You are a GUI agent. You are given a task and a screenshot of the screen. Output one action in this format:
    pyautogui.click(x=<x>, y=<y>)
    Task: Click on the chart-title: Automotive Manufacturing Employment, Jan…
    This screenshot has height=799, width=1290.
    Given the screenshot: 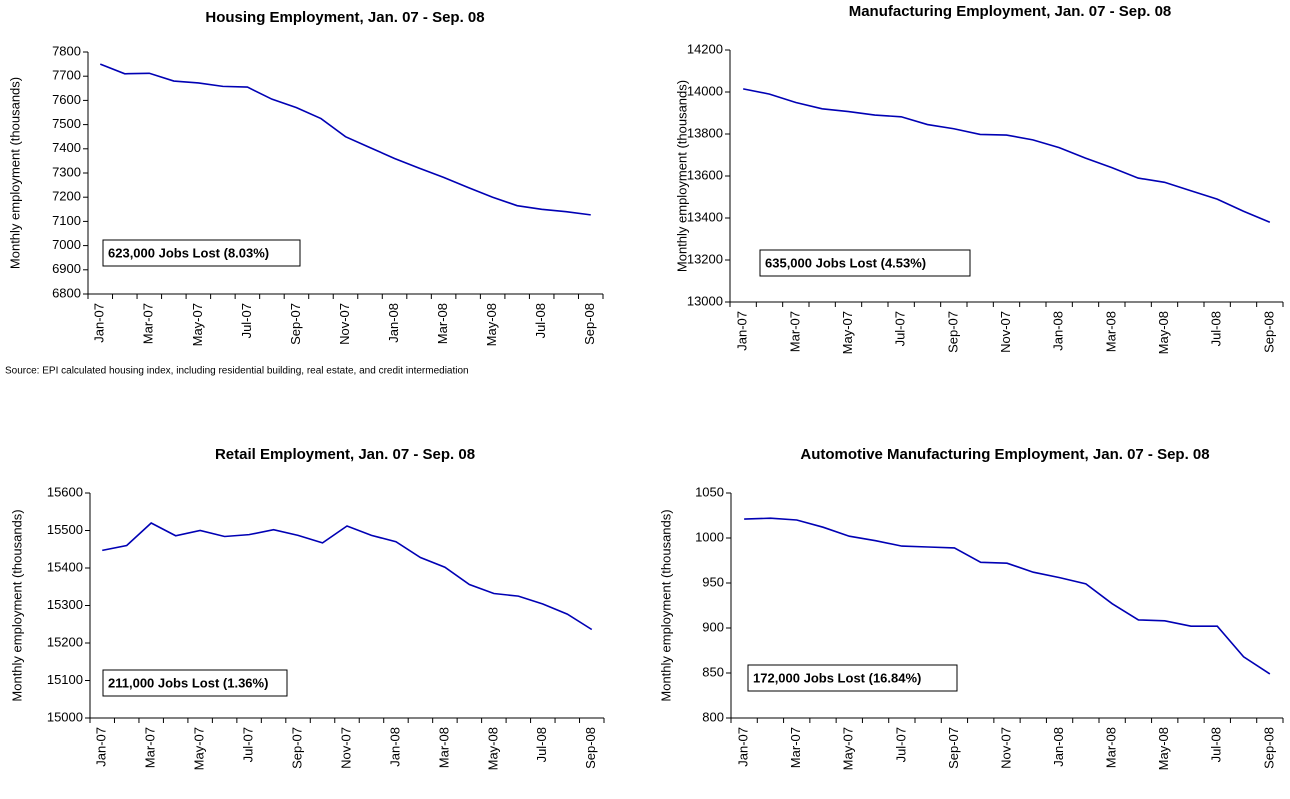 What is the action you would take?
    pyautogui.click(x=1004, y=454)
    